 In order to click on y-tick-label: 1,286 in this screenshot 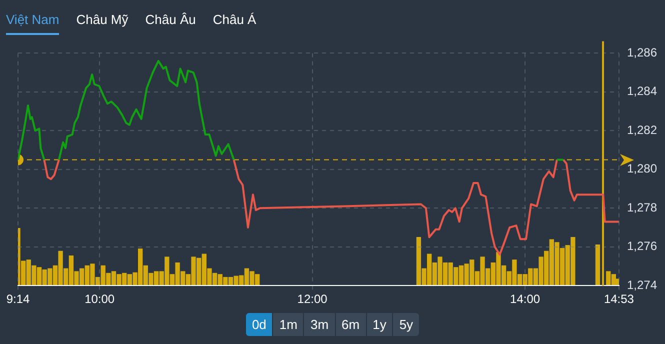, I will do `click(642, 53)`.